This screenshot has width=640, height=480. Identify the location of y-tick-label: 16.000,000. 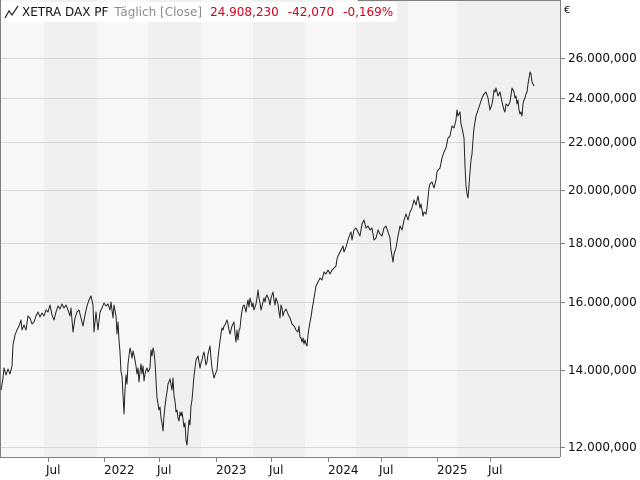
(602, 302).